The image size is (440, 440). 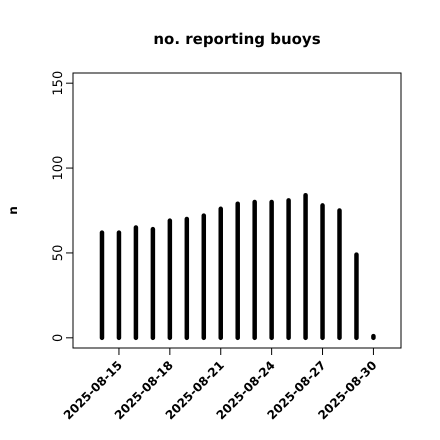 I want to click on y-tick-label: 0, so click(x=58, y=338).